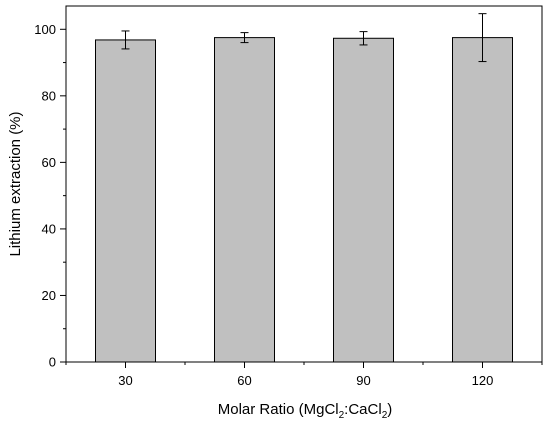 The image size is (550, 425). I want to click on y-tick-label: 80, so click(49, 95).